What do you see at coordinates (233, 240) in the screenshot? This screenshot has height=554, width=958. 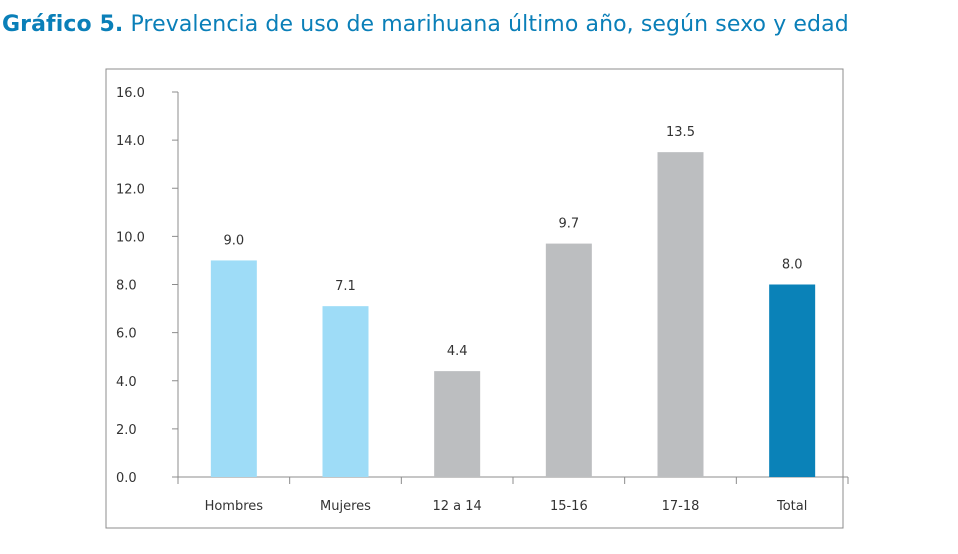 I see `data-label: 9.0` at bounding box center [233, 240].